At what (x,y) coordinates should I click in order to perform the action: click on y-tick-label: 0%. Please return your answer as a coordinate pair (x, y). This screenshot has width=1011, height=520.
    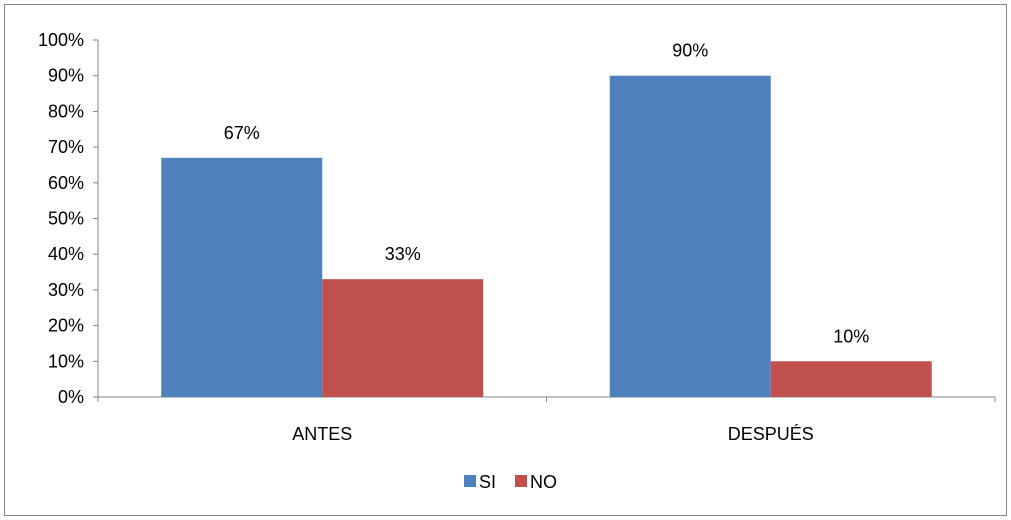
    Looking at the image, I should click on (71, 397).